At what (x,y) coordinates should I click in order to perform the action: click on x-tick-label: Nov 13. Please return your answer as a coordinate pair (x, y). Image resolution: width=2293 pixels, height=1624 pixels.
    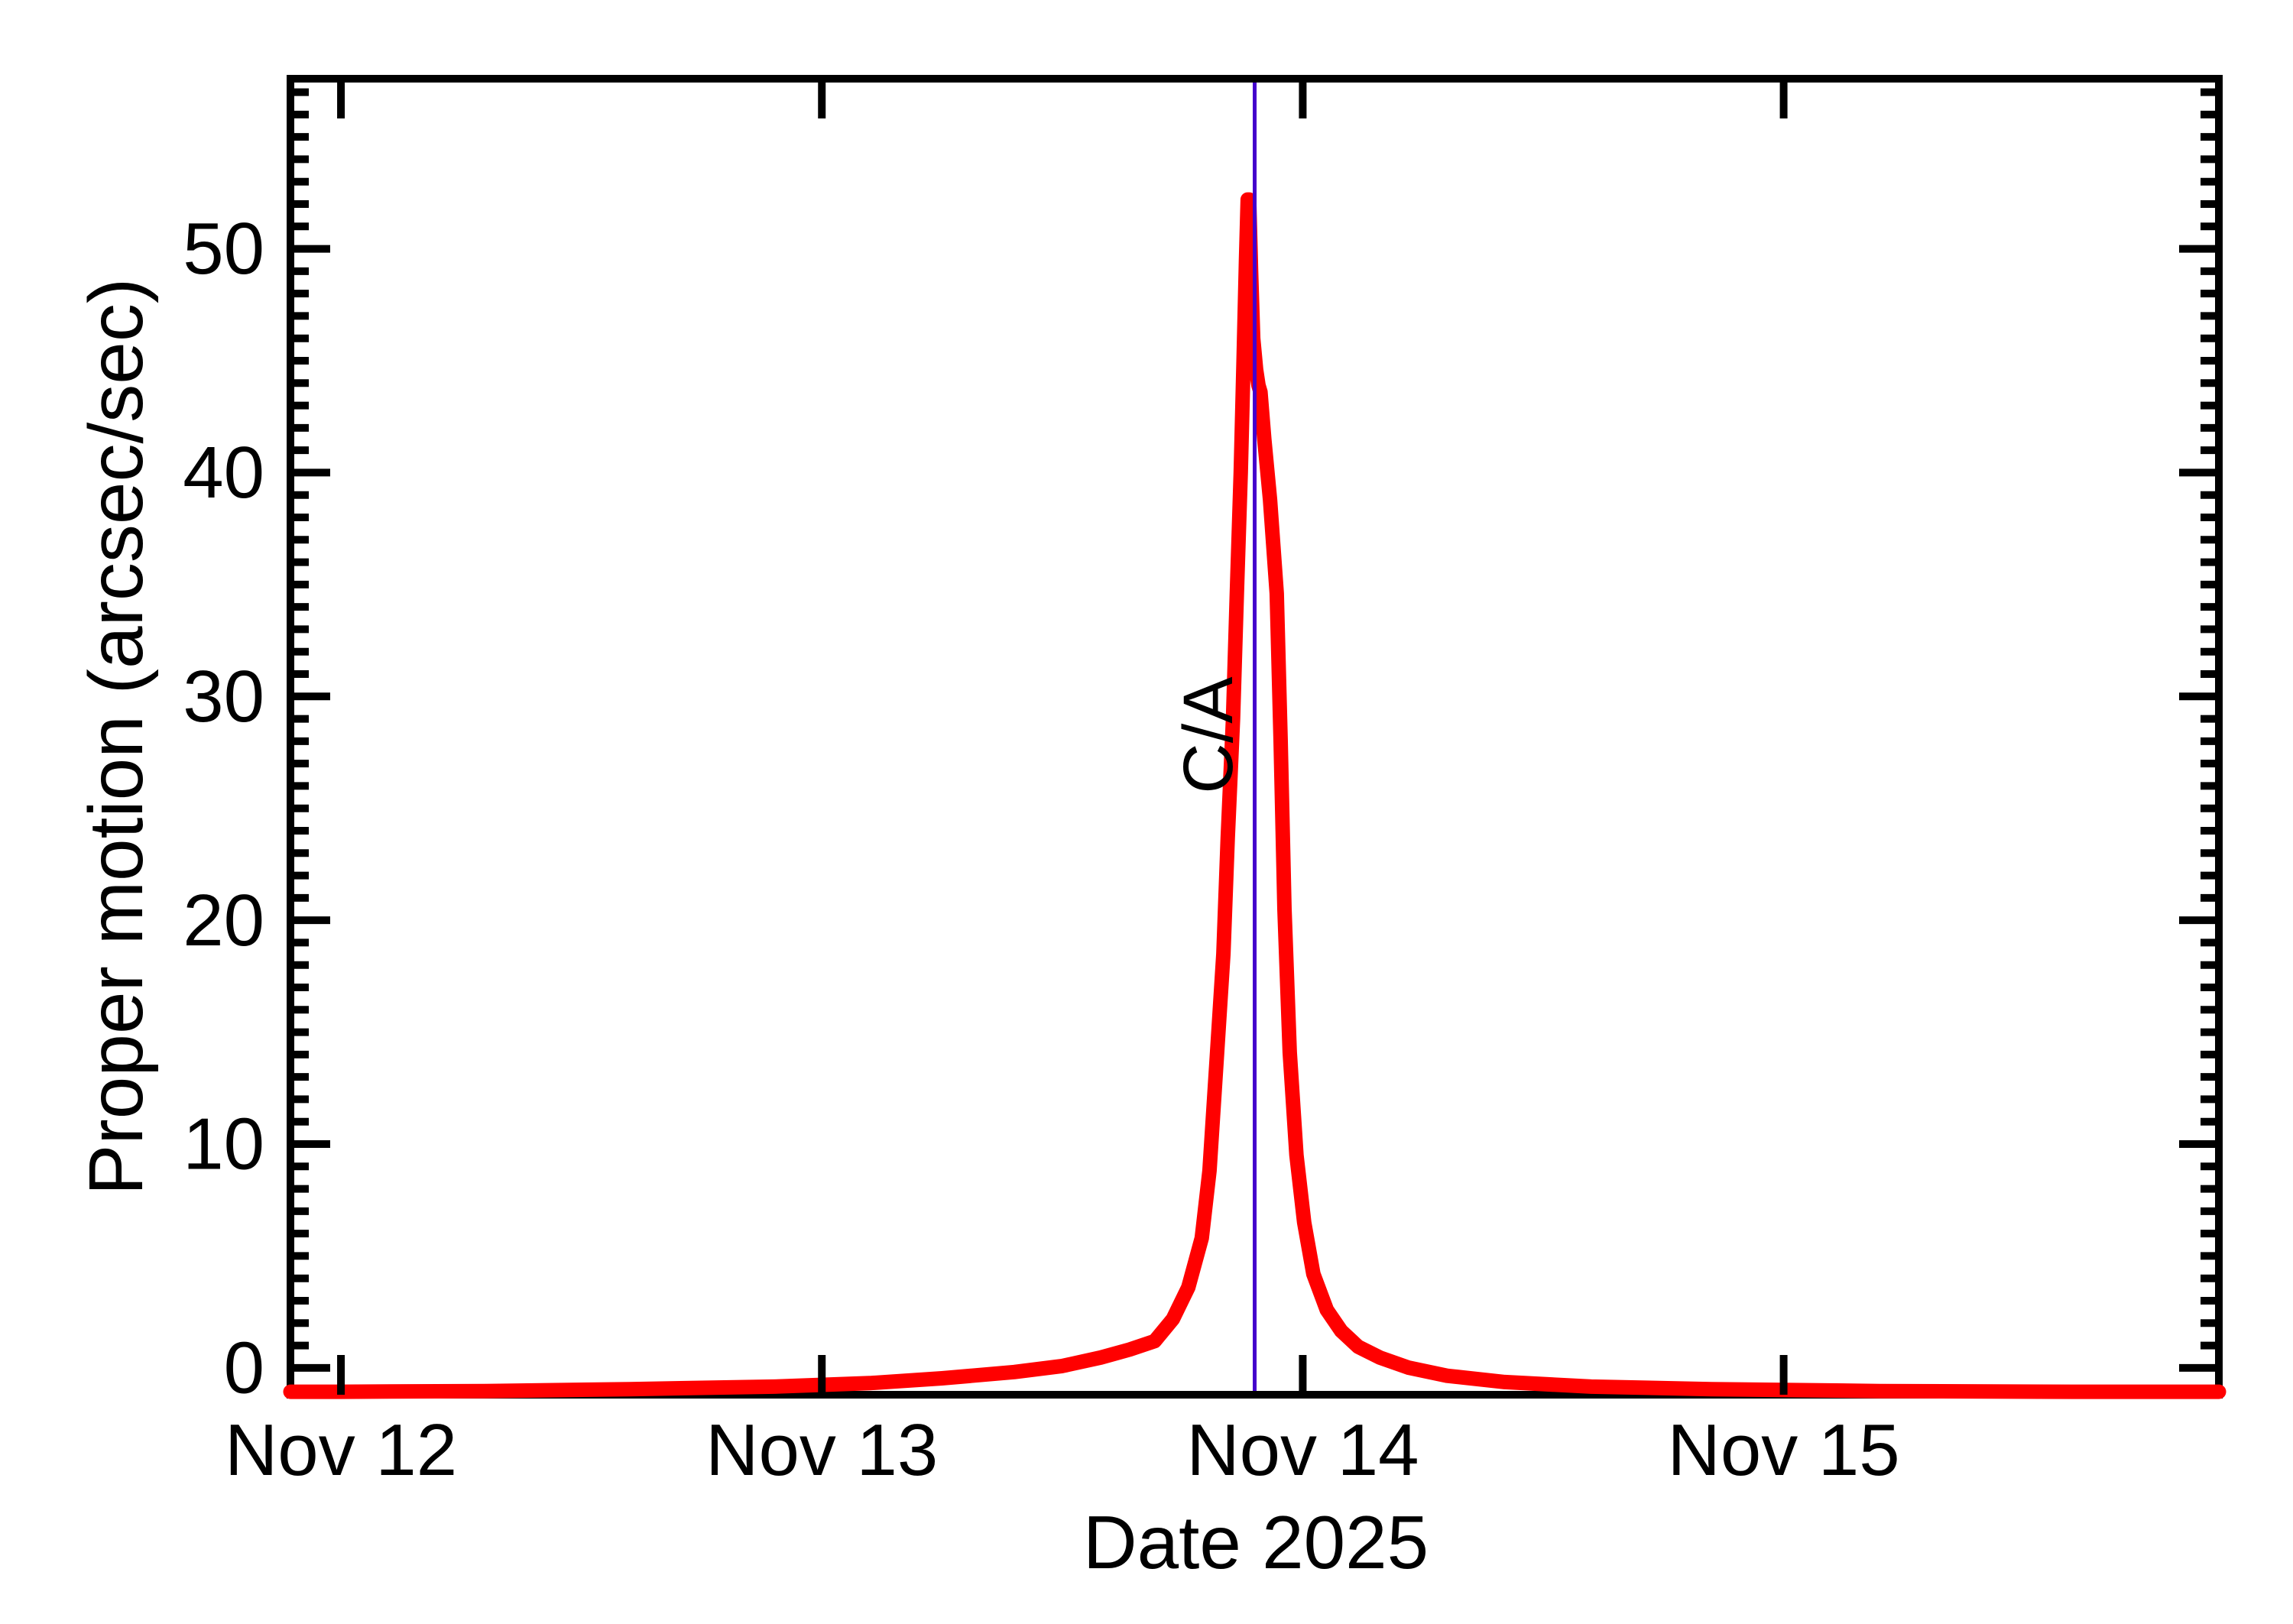
    Looking at the image, I should click on (821, 1450).